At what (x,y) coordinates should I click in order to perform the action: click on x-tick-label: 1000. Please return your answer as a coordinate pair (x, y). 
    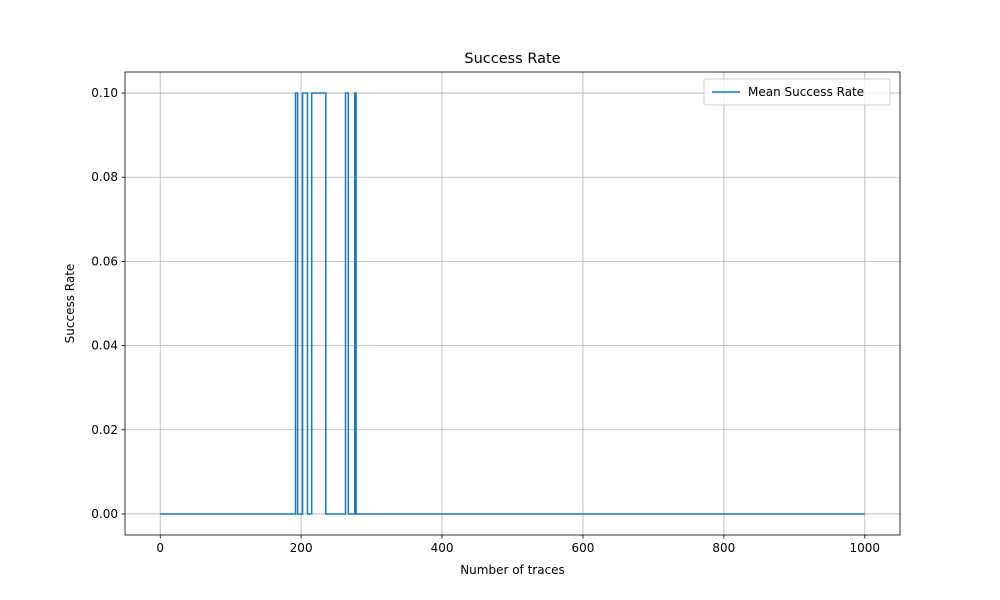
    Looking at the image, I should click on (864, 548).